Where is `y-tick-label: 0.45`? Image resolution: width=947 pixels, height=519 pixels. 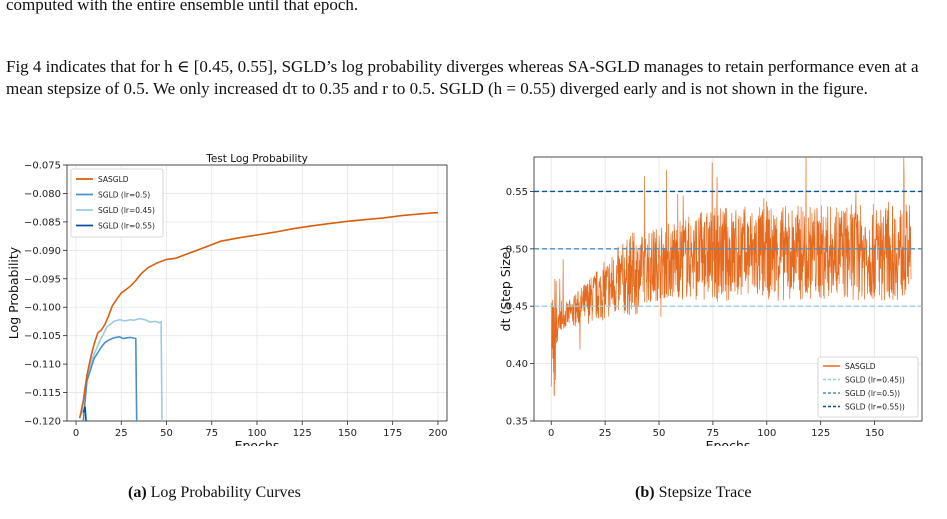
y-tick-label: 0.45 is located at coordinates (517, 307).